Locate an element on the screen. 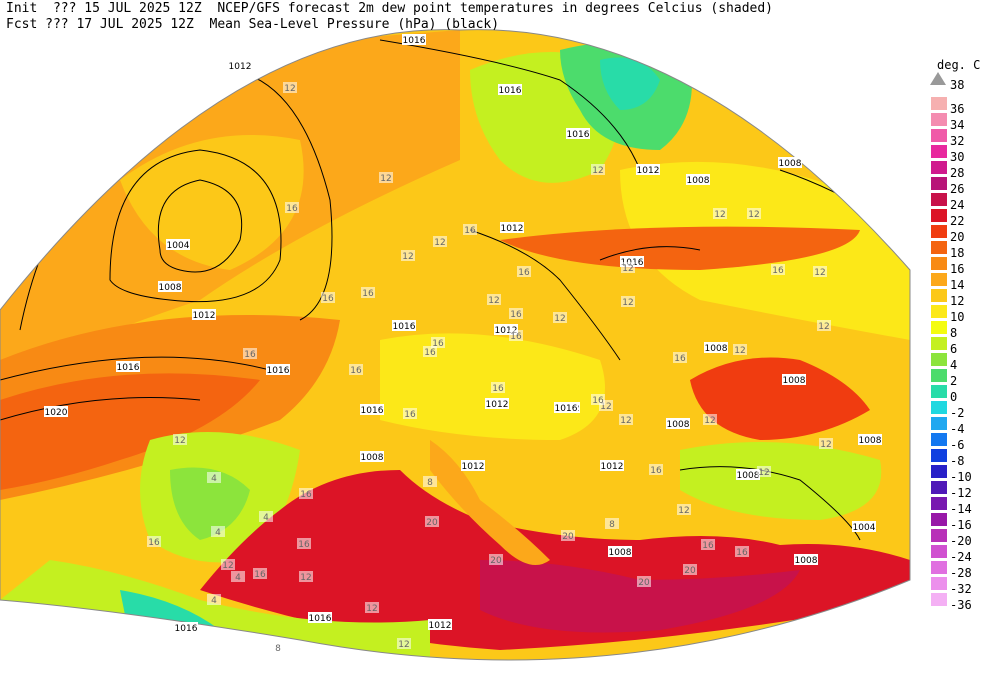 This screenshot has height=680, width=1000. svg-text: 20 is located at coordinates (496, 561).